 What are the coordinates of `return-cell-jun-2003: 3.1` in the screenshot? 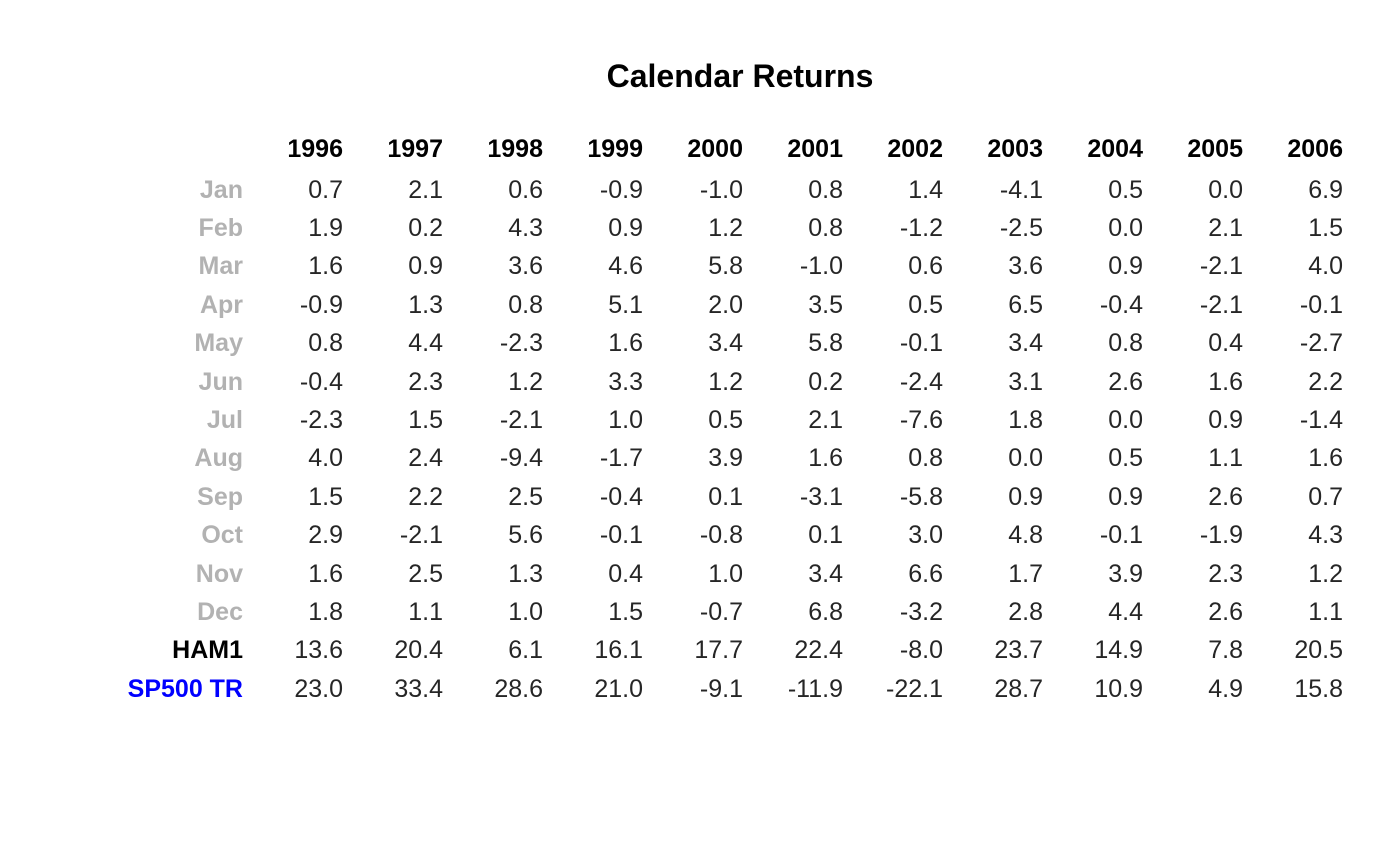 It's located at (1025, 381).